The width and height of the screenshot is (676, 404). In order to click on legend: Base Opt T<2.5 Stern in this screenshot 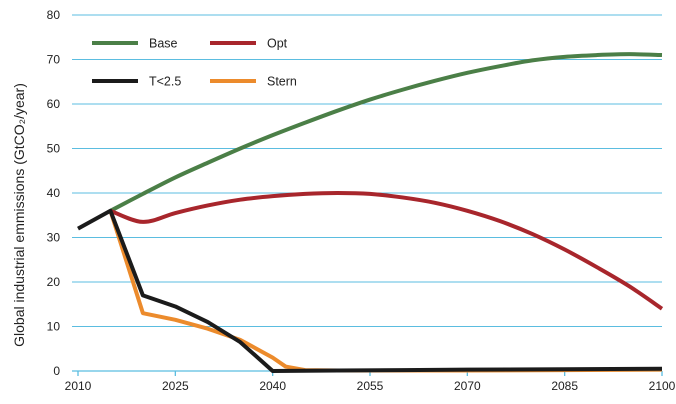, I will do `click(194, 63)`.